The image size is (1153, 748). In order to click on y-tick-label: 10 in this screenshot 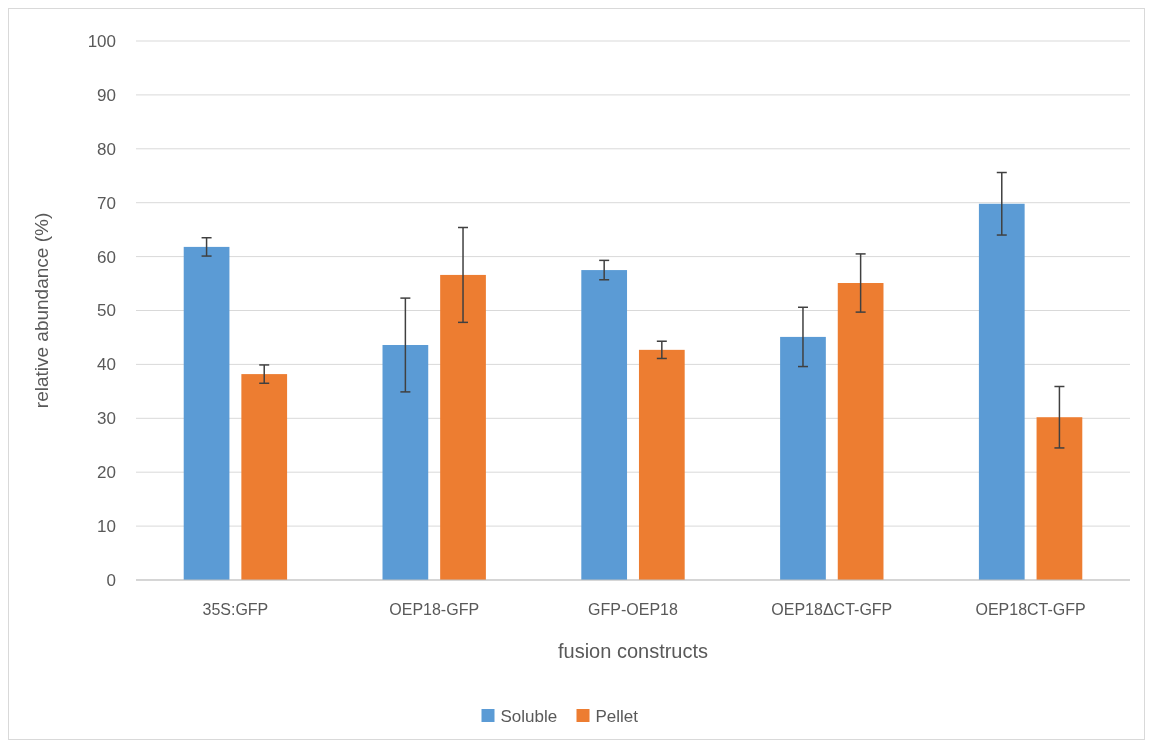, I will do `click(106, 527)`.